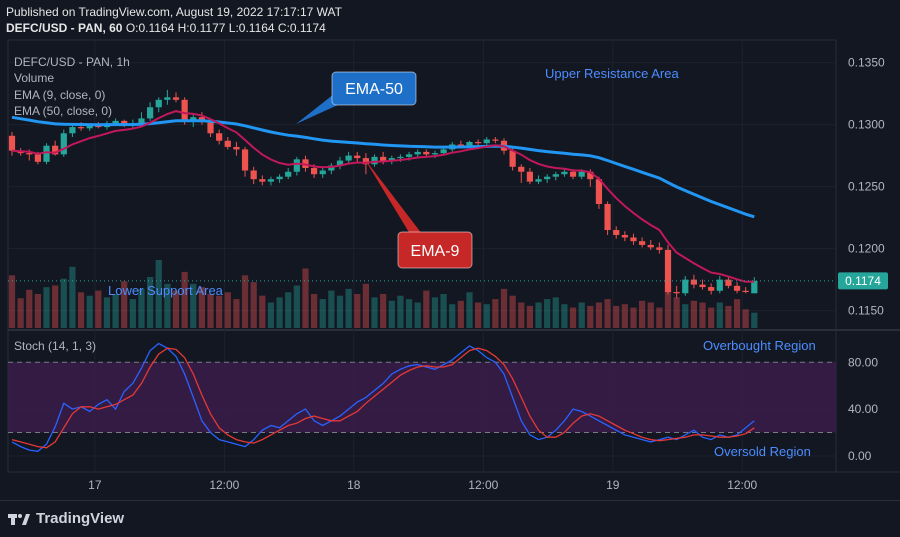 The height and width of the screenshot is (537, 900). I want to click on ema50-callout-box, so click(374, 88).